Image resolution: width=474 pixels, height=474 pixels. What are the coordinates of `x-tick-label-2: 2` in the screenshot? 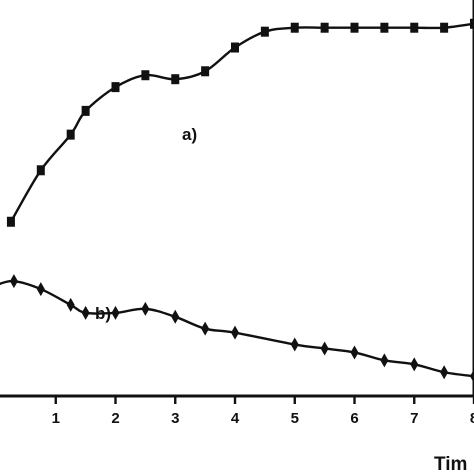 It's located at (115, 418).